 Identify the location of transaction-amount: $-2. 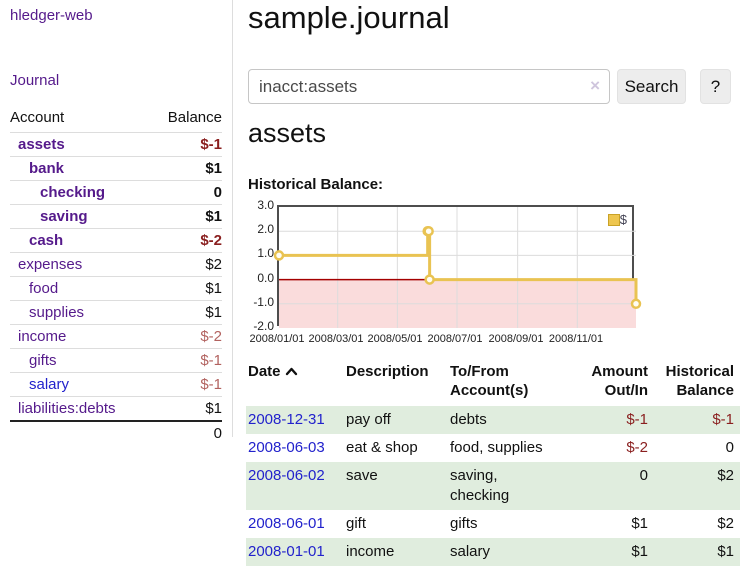
(637, 447).